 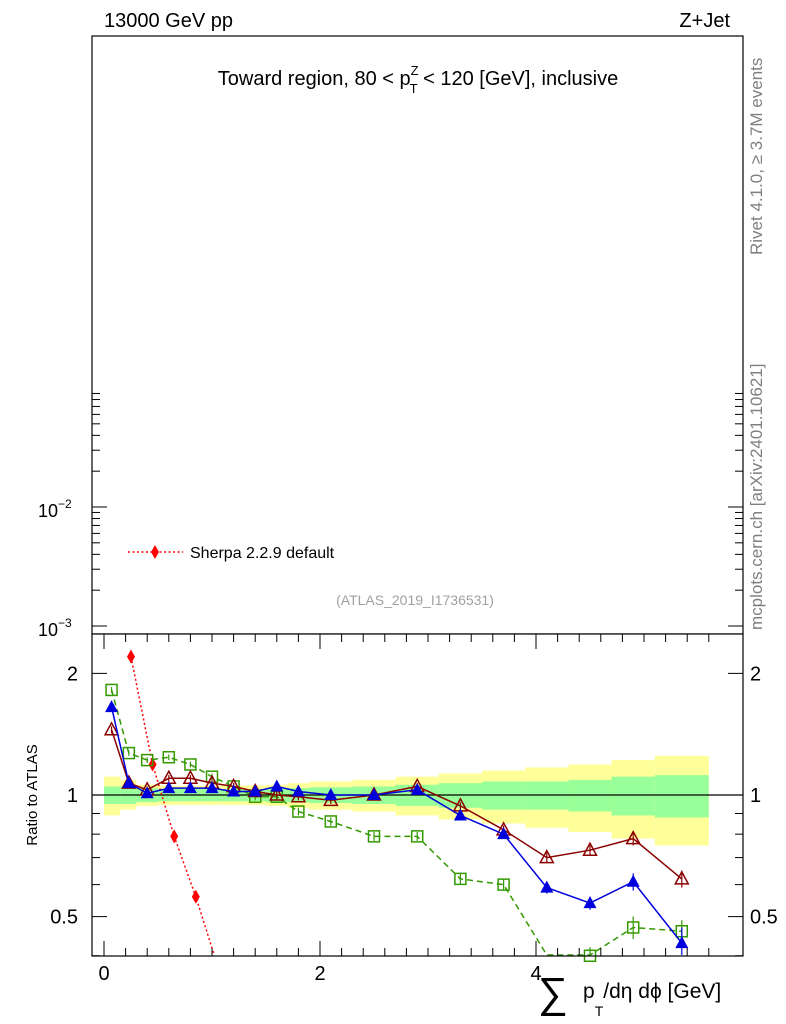 What do you see at coordinates (756, 156) in the screenshot?
I see `rivet-version-text: Rivet 4.1.0, ≥ 3.7M events` at bounding box center [756, 156].